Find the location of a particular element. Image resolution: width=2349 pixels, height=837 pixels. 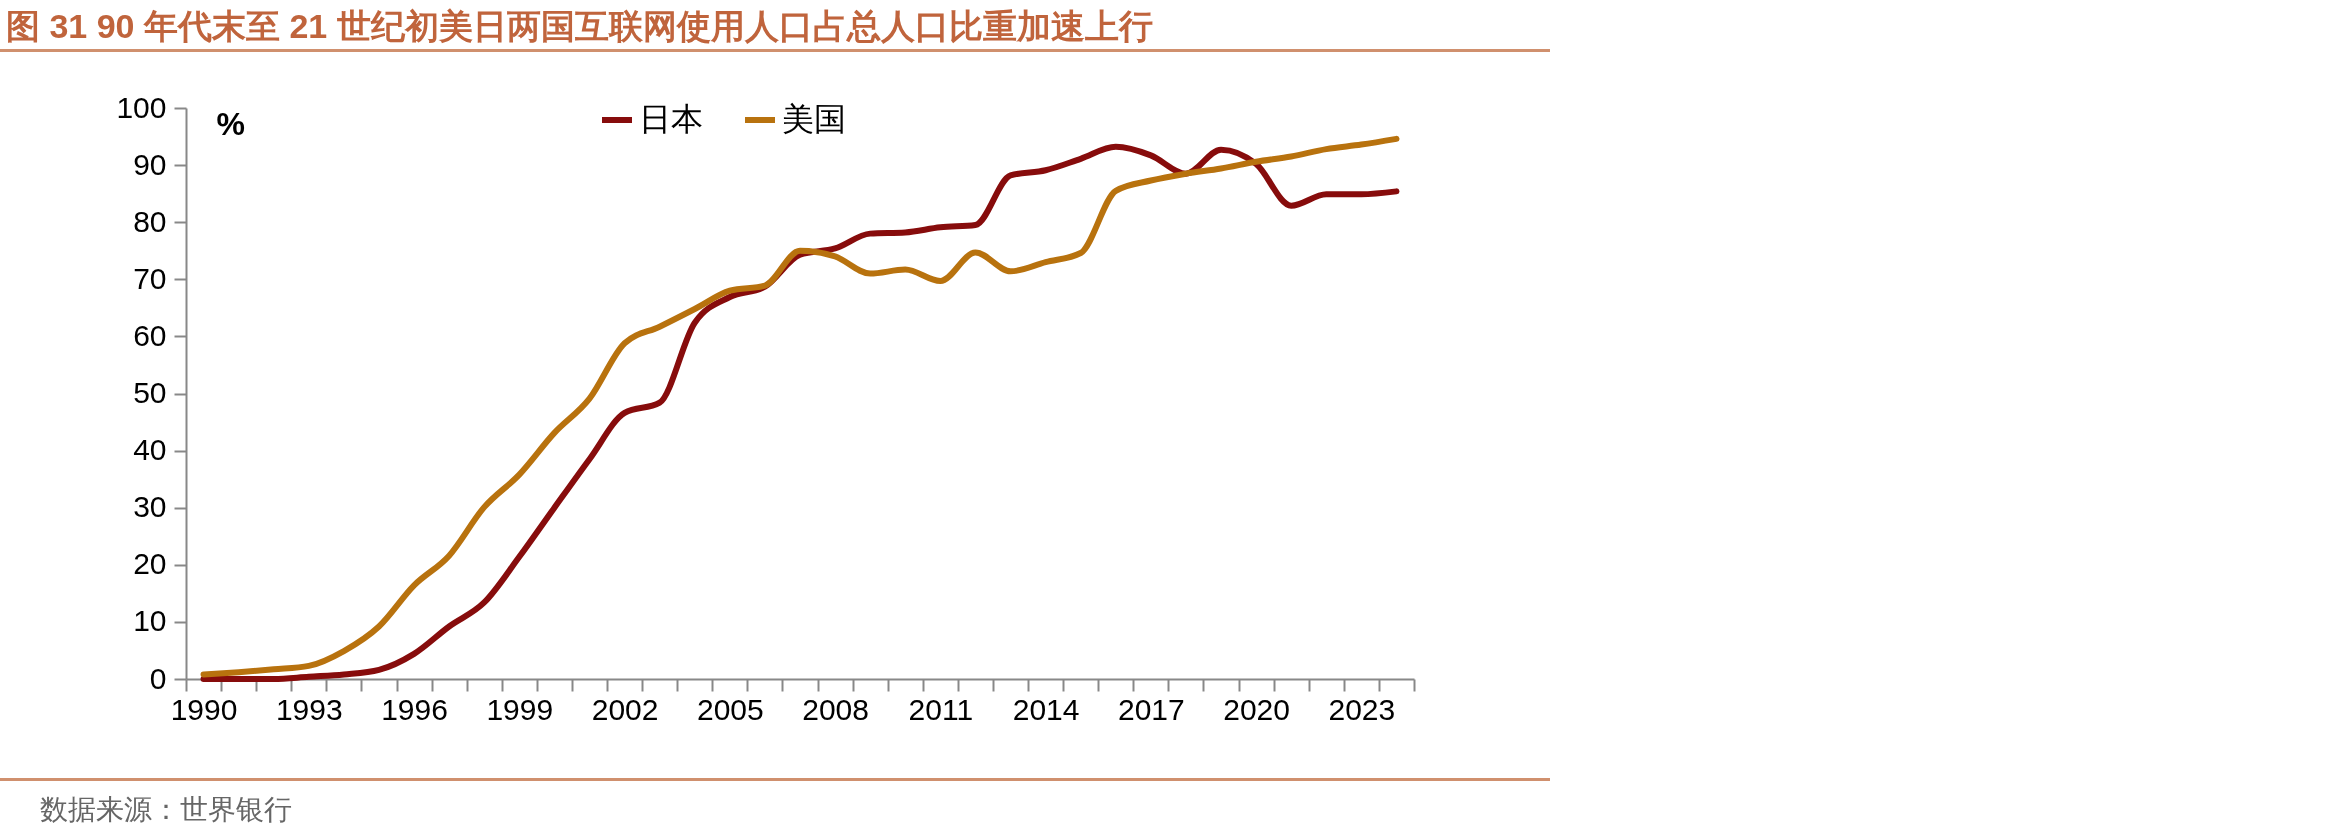

y-tick-label: 0 is located at coordinates (158, 678).